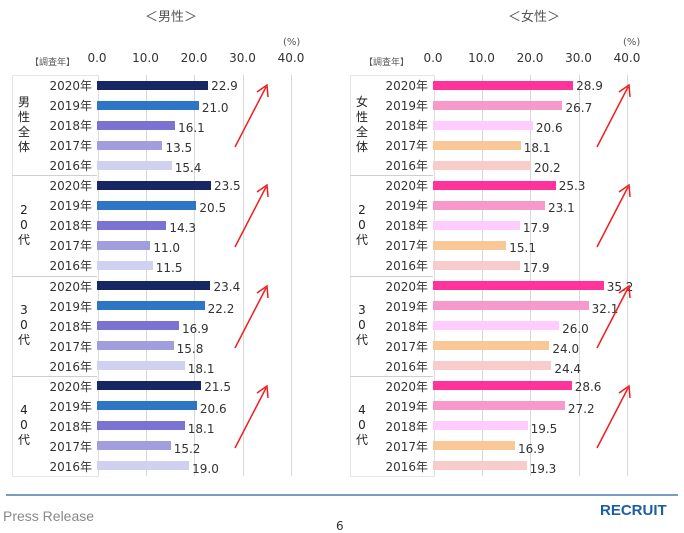  I want to click on value-label: 23.5, so click(227, 186).